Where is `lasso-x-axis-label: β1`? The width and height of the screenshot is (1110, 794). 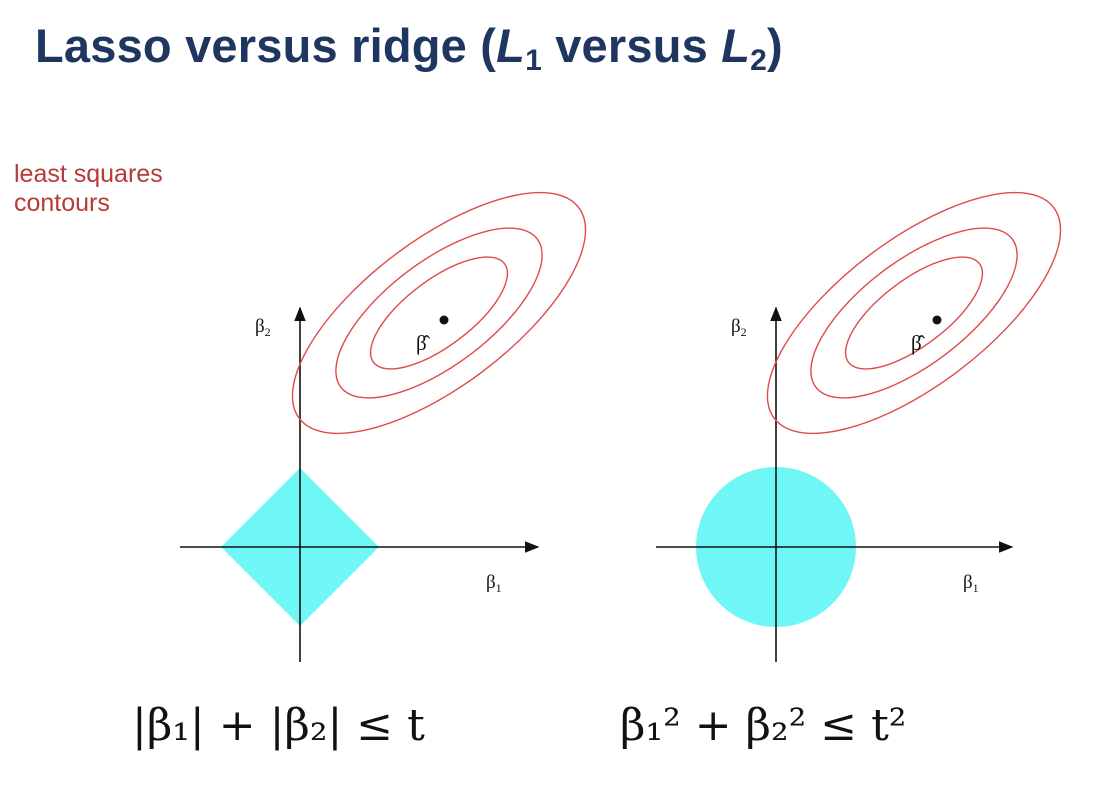
lasso-x-axis-label: β1 is located at coordinates (494, 583).